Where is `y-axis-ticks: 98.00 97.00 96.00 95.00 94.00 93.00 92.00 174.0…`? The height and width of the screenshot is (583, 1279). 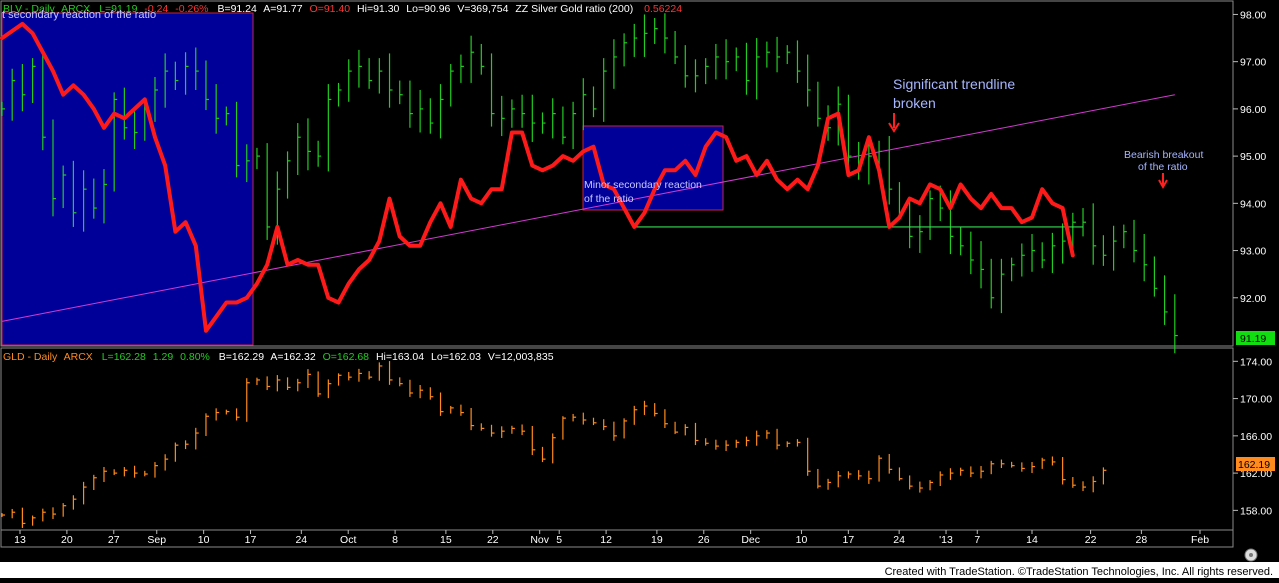 y-axis-ticks: 98.00 97.00 96.00 95.00 94.00 93.00 92.00 174.0… is located at coordinates (1252, 263).